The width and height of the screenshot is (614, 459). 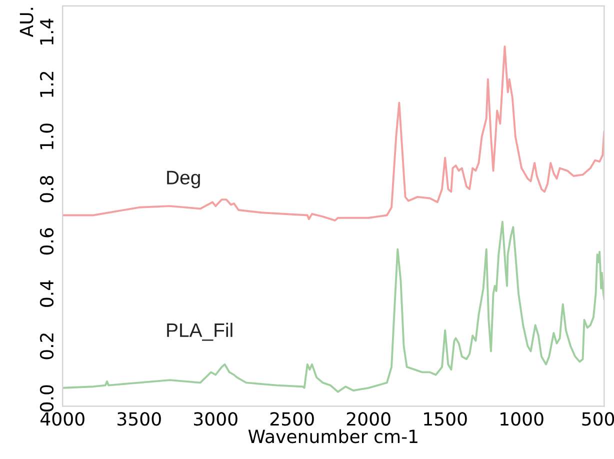 What do you see at coordinates (598, 419) in the screenshot?
I see `x-tick-label: 500` at bounding box center [598, 419].